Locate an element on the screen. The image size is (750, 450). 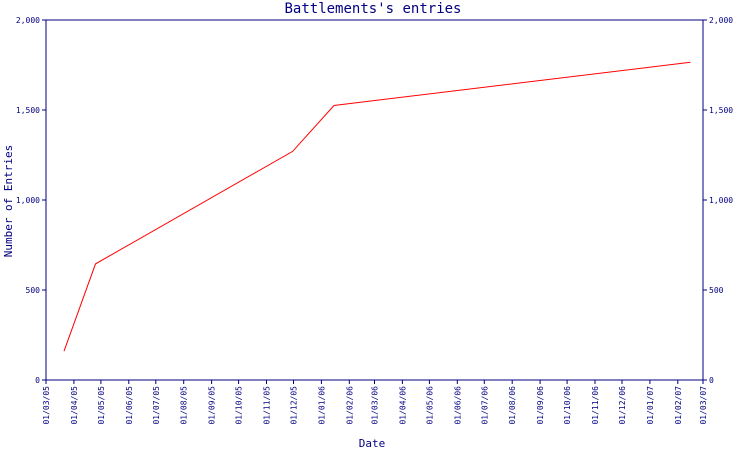
y-tick-label-right: 0 is located at coordinates (711, 380).